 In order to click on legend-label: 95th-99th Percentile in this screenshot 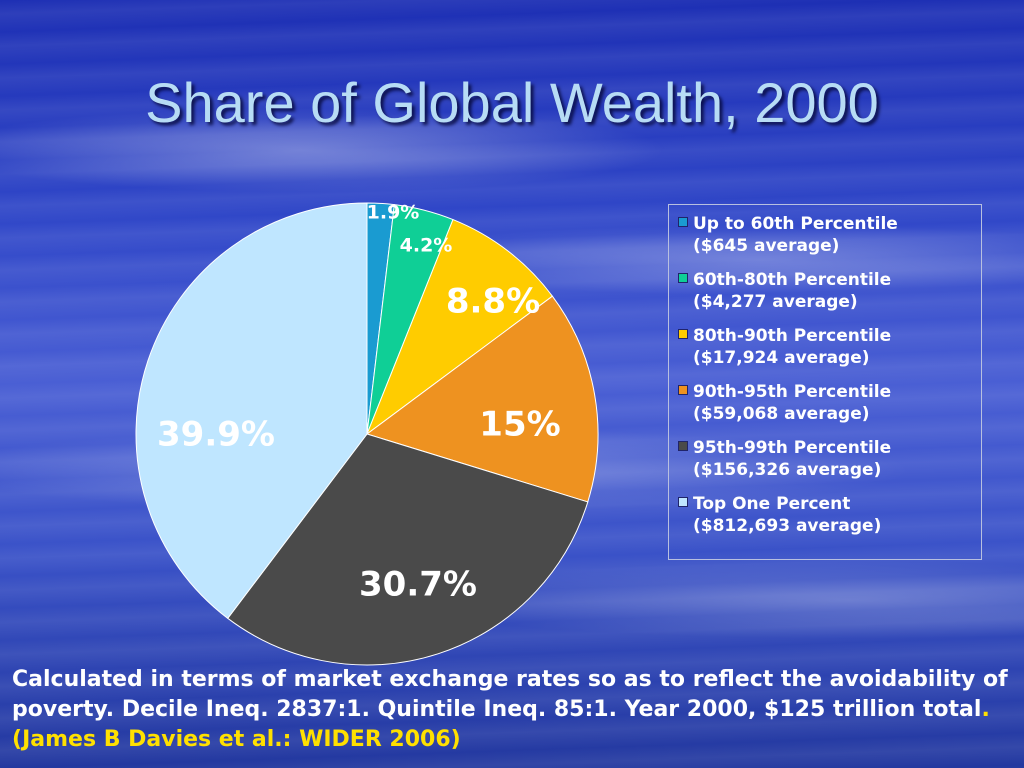, I will do `click(792, 448)`.